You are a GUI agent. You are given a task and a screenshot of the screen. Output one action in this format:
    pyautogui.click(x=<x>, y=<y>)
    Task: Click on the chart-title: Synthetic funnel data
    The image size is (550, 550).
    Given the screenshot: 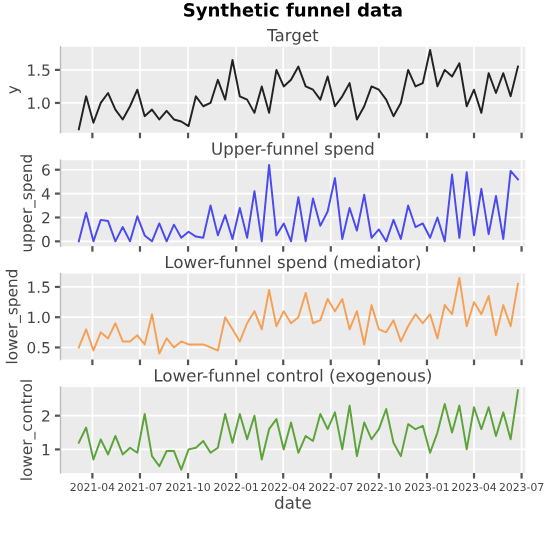 What is the action you would take?
    pyautogui.click(x=293, y=11)
    